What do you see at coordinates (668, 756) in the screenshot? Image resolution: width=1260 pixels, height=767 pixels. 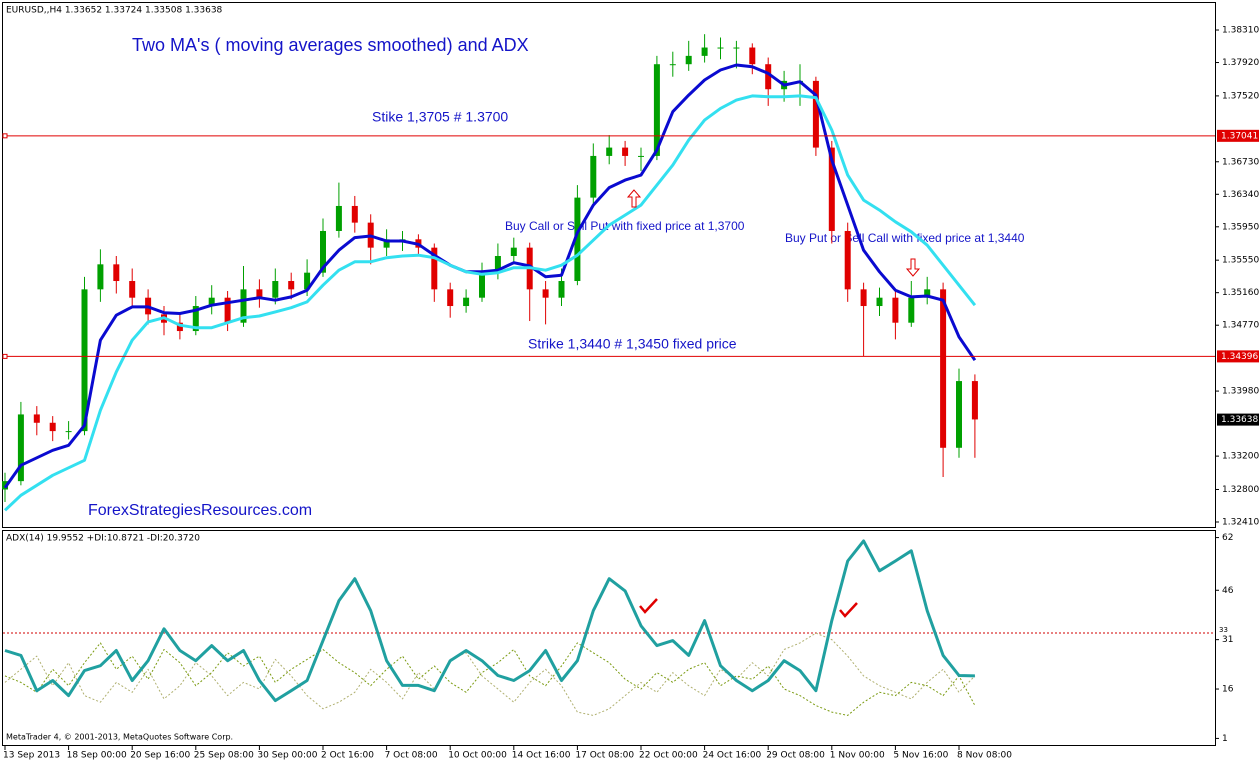 I see `x-tick-label: 22 Oct 00:00` at bounding box center [668, 756].